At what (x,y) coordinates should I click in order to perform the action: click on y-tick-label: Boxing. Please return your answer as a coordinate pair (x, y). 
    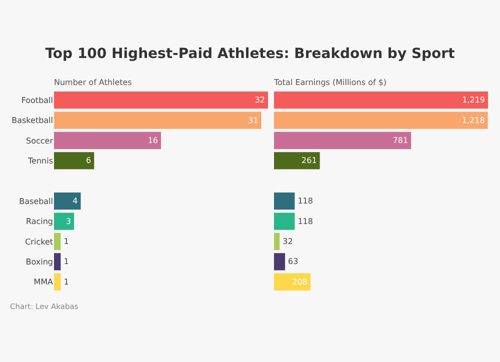
    Looking at the image, I should click on (39, 262).